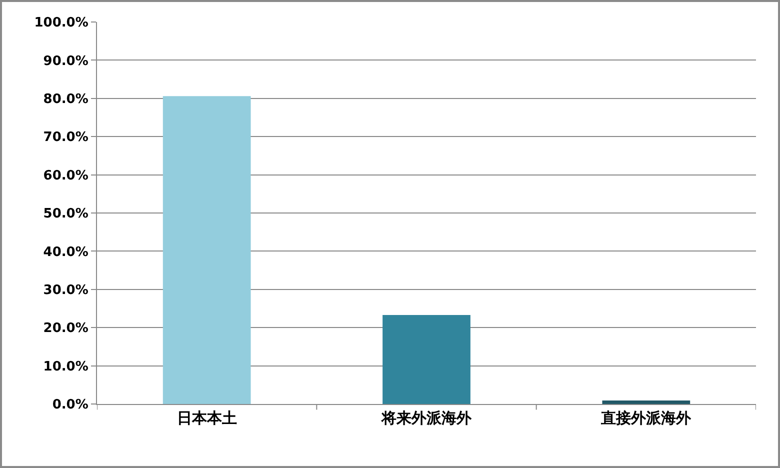 The width and height of the screenshot is (780, 468). I want to click on y-tick-label: 20.0%, so click(65, 328).